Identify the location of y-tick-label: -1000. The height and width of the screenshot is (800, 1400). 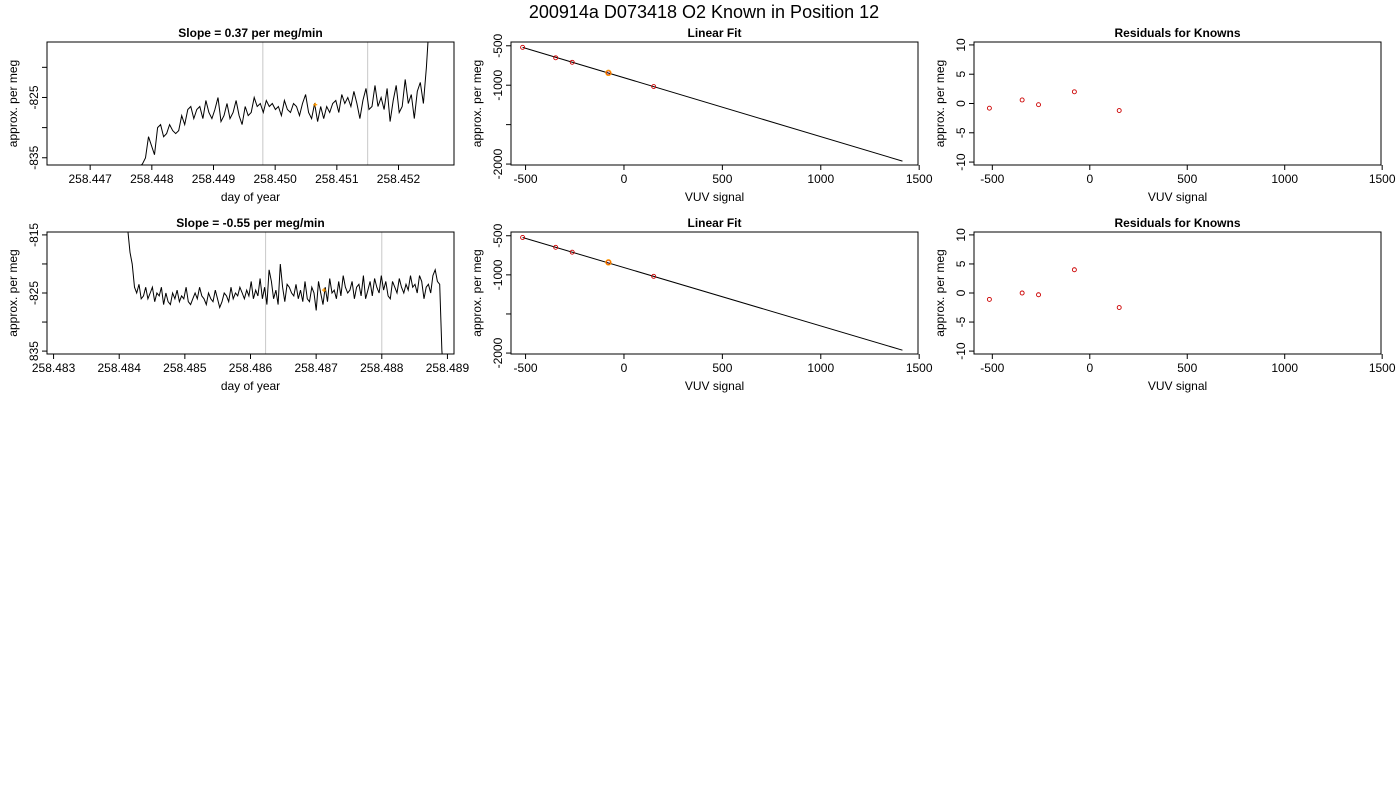
(498, 274).